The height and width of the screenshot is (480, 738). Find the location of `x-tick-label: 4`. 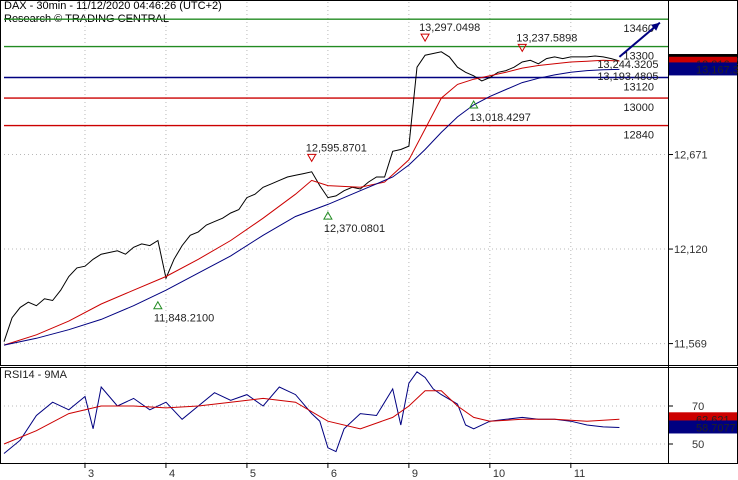

x-tick-label: 4 is located at coordinates (172, 474).